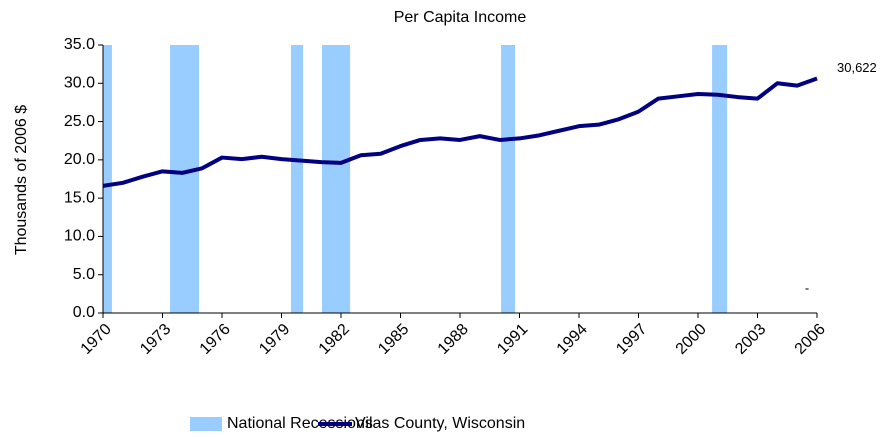 Image resolution: width=890 pixels, height=437 pixels. What do you see at coordinates (79, 83) in the screenshot?
I see `y-tick-label: 30.0` at bounding box center [79, 83].